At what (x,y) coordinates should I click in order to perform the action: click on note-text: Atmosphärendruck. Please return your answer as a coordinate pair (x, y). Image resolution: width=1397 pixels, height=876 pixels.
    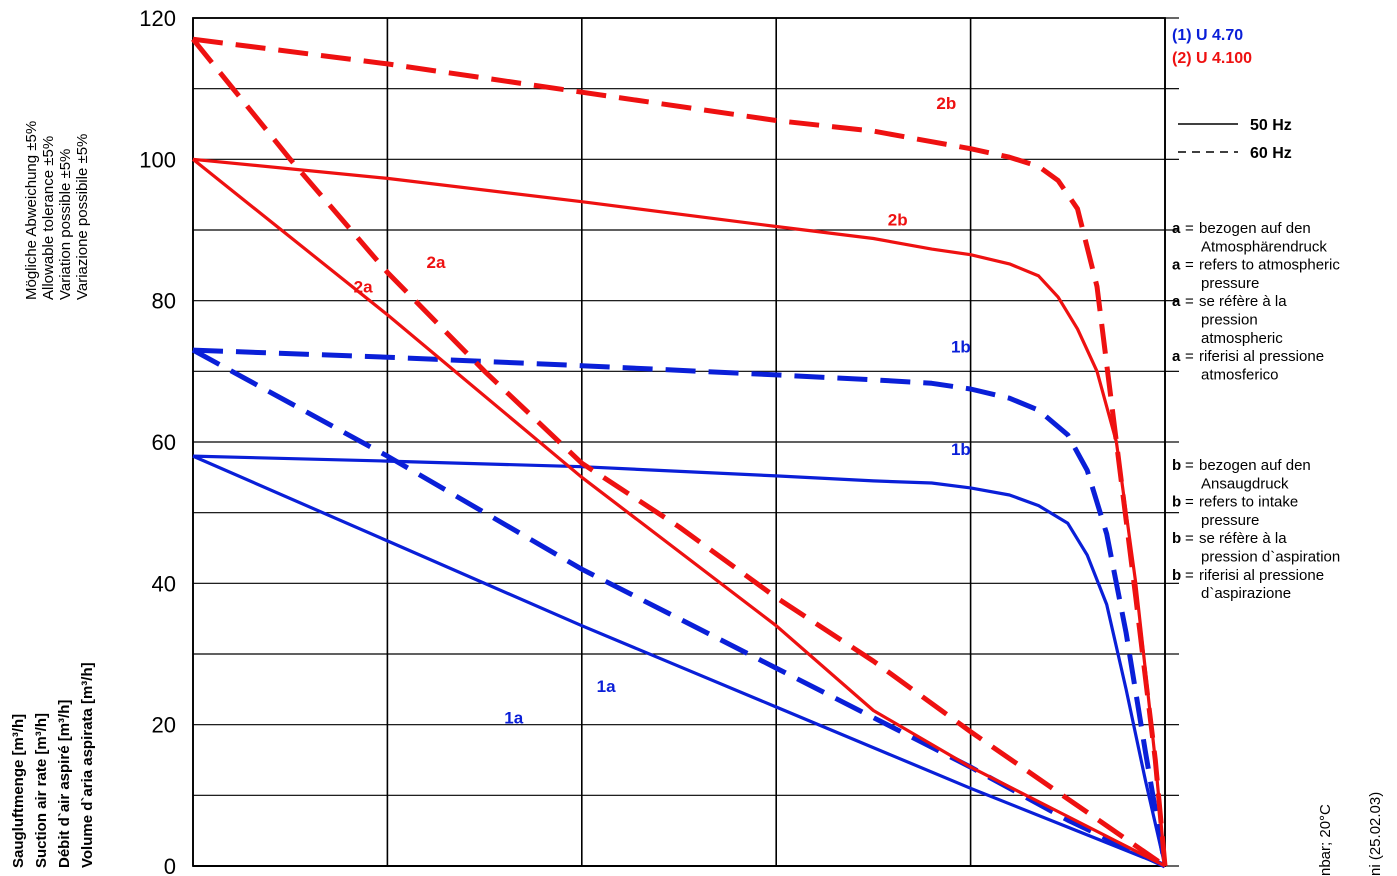
    Looking at the image, I should click on (1264, 246).